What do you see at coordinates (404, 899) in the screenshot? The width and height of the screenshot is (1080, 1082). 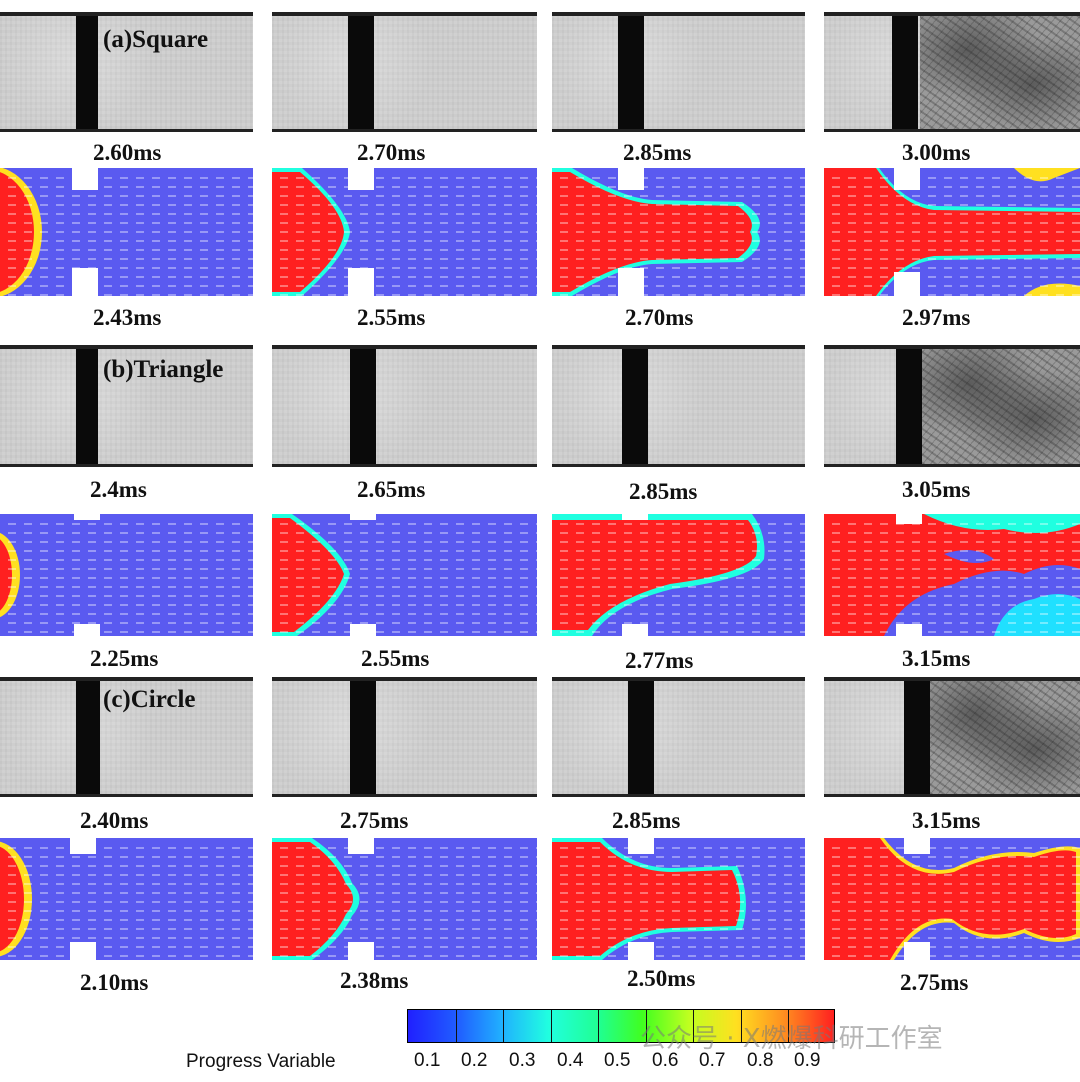 I see `sim-frame-c2` at bounding box center [404, 899].